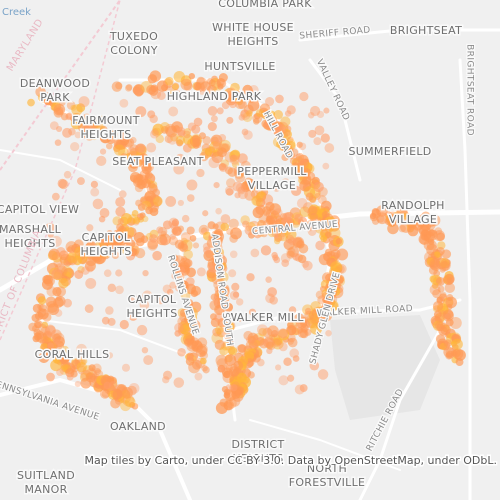 Image resolution: width=500 pixels, height=500 pixels. I want to click on place-label: CORAL HILLS, so click(72, 354).